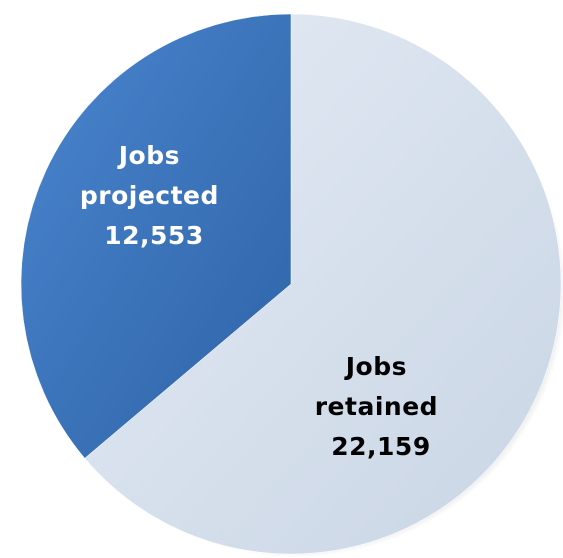 Image resolution: width=563 pixels, height=558 pixels. I want to click on slice-value-projected: 12,553, so click(153, 235).